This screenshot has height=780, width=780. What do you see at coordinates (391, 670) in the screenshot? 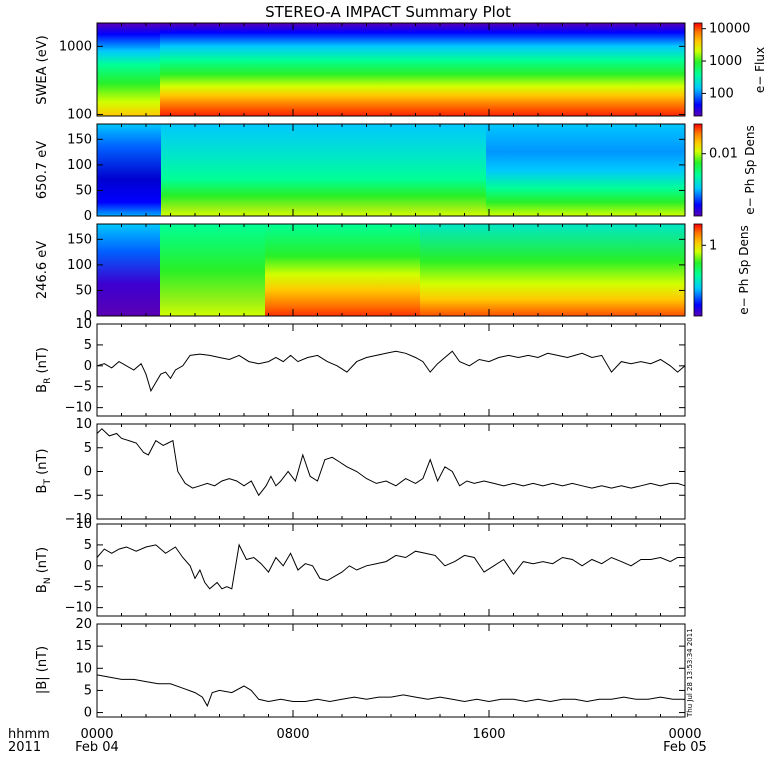
I see `btot-frame` at bounding box center [391, 670].